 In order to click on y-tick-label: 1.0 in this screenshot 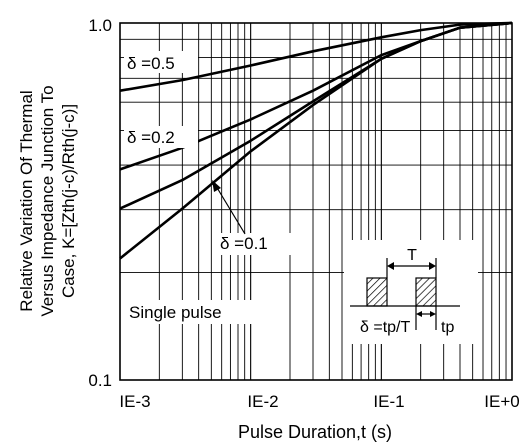, I will do `click(100, 25)`.